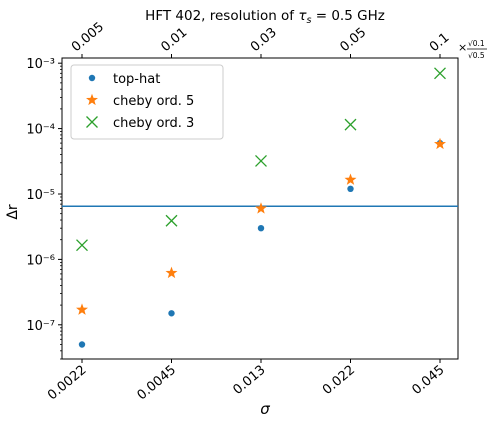  I want to click on x-axis-label: σ, so click(265, 409).